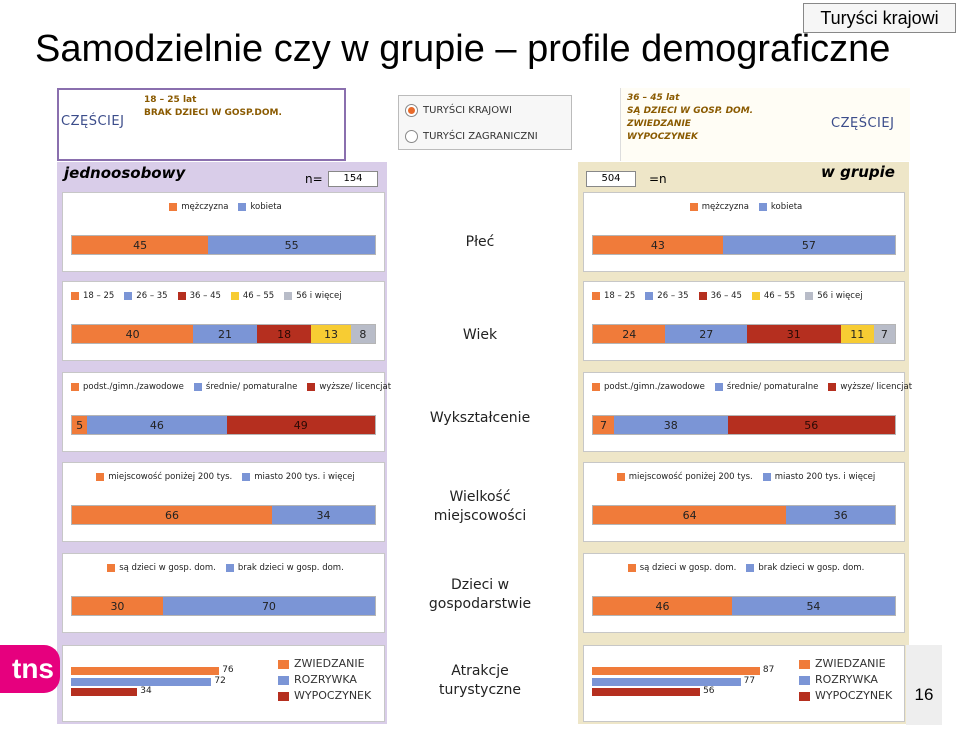 The height and width of the screenshot is (733, 959). Describe the element at coordinates (458, 110) in the screenshot. I see `radio-domestic: TURYŚCI KRAJOWI` at that location.